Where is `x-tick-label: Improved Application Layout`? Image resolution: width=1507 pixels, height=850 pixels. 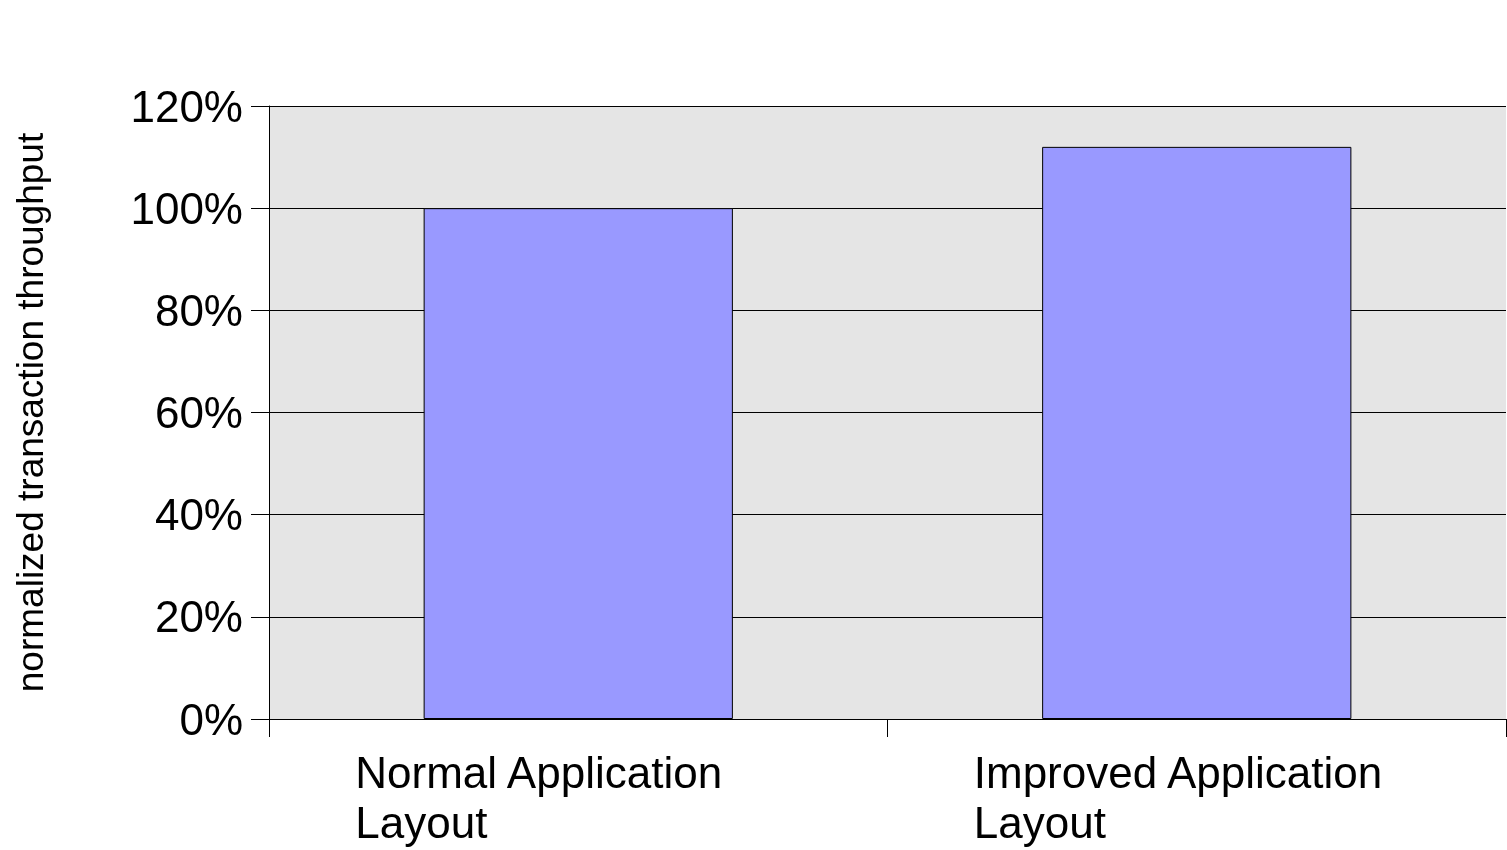
x-tick-label: Improved Application Layout is located at coordinates (1184, 797).